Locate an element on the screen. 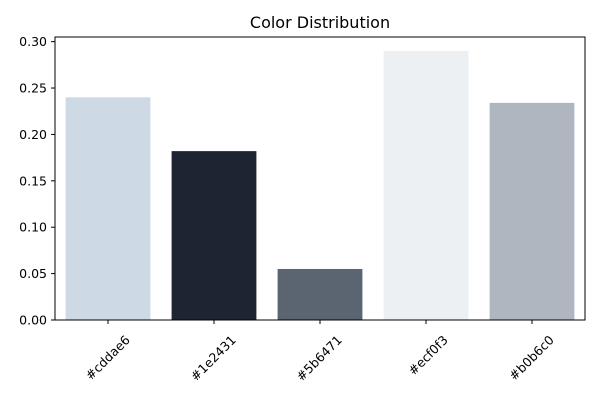 The width and height of the screenshot is (600, 400). x-tick-label: #1e2431 is located at coordinates (213, 358).